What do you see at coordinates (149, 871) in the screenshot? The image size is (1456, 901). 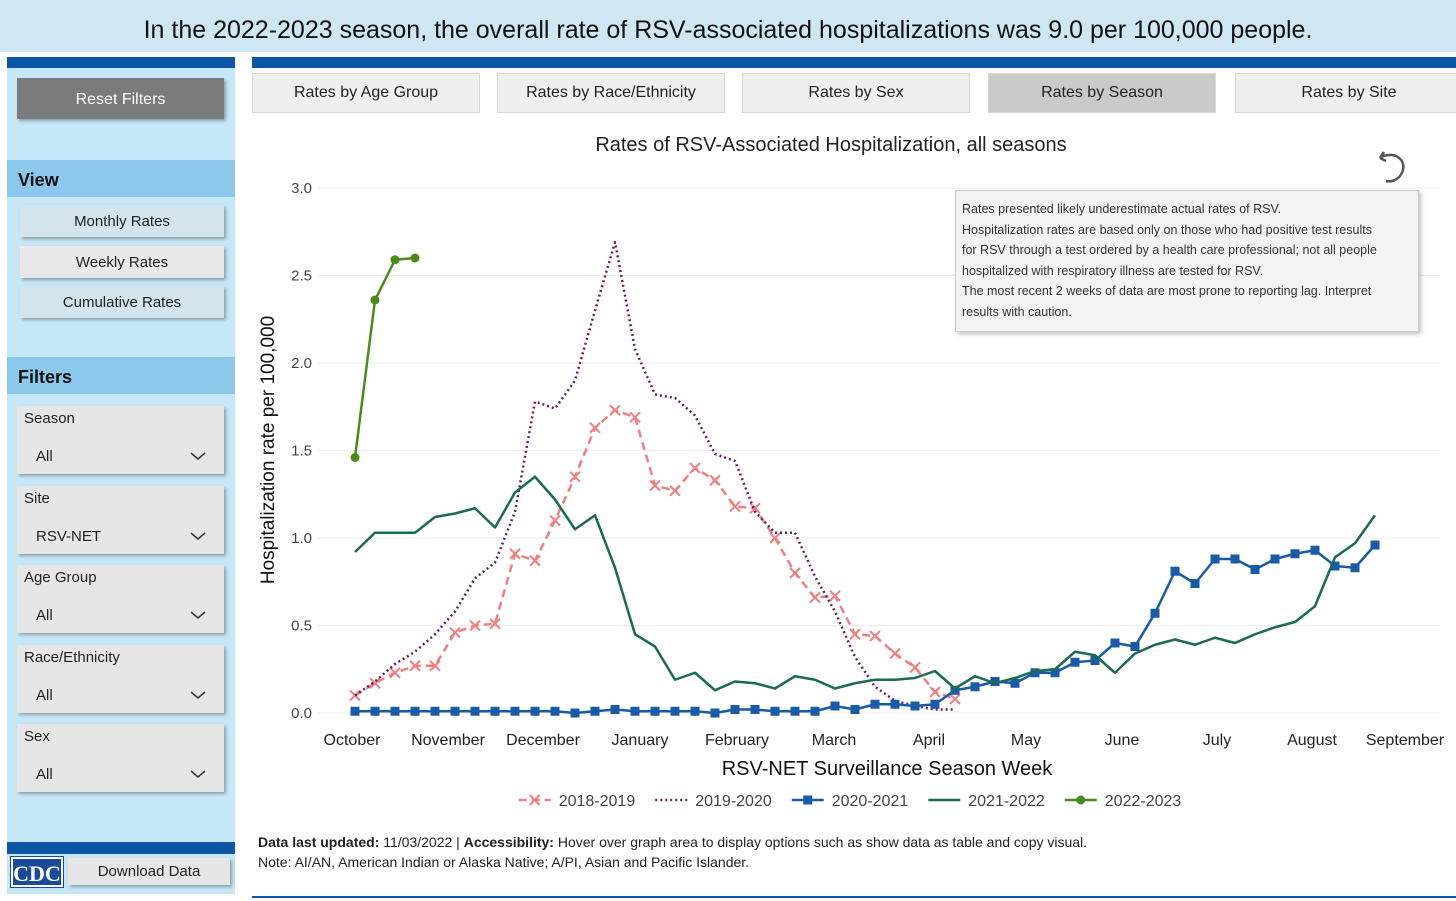 I see `download-button: Download Data` at bounding box center [149, 871].